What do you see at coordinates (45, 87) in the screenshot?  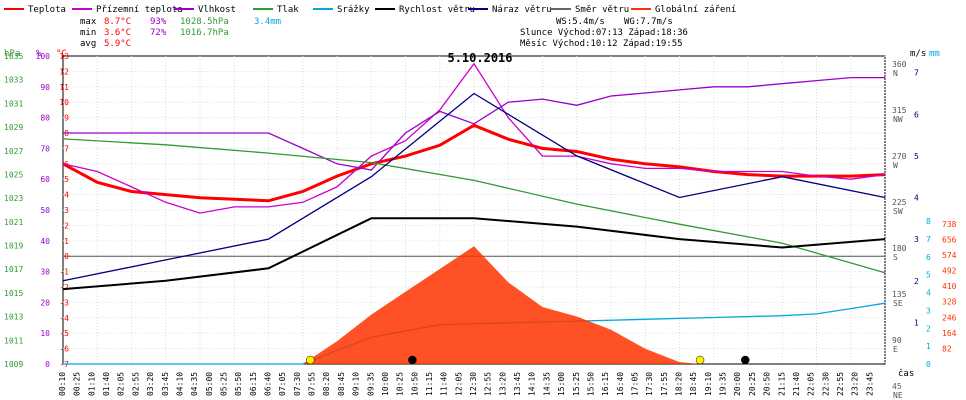 I see `pct-tick: 90` at bounding box center [45, 87].